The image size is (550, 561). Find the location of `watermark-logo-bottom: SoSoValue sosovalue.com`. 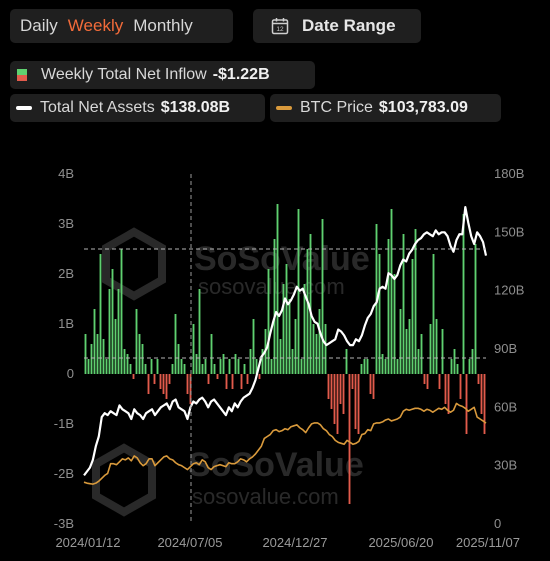

watermark-logo-bottom: SoSoValue sosovalue.com is located at coordinates (228, 480).